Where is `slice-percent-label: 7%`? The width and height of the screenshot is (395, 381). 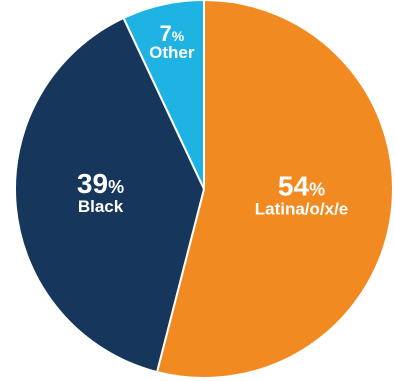 slice-percent-label: 7% is located at coordinates (171, 33).